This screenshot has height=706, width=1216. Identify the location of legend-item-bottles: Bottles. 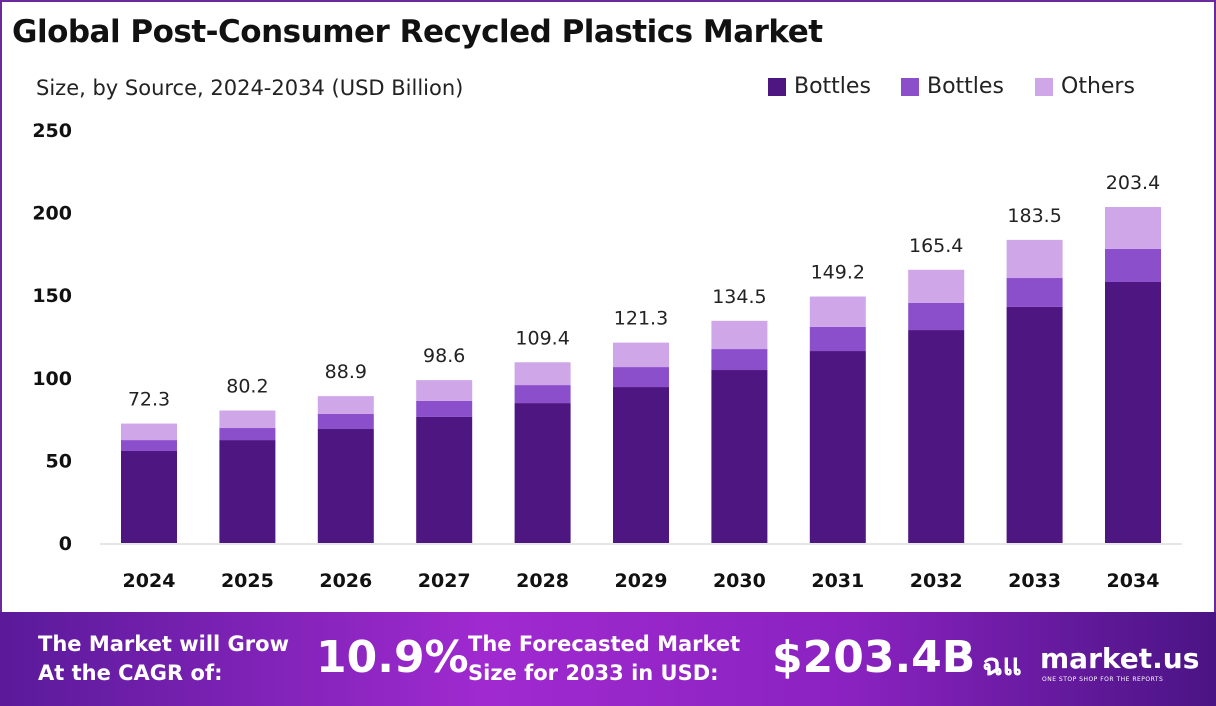
(819, 86).